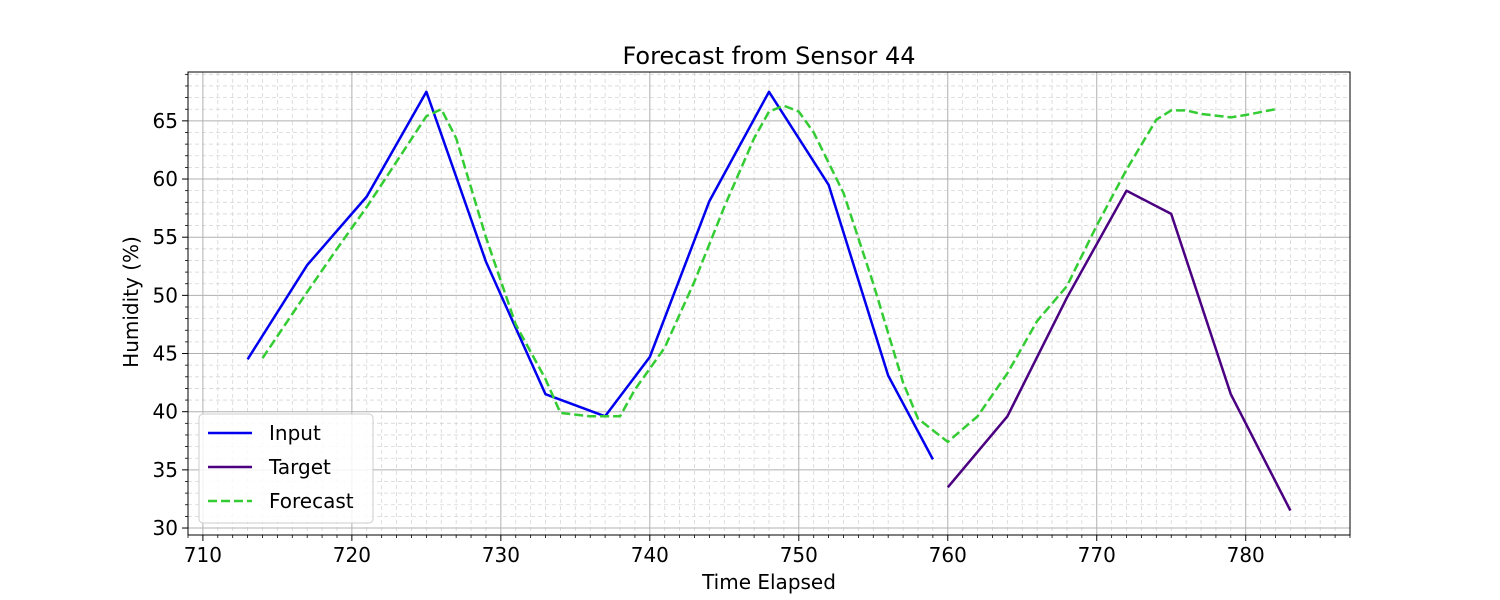 The image size is (1500, 600). I want to click on legend-box, so click(286, 468).